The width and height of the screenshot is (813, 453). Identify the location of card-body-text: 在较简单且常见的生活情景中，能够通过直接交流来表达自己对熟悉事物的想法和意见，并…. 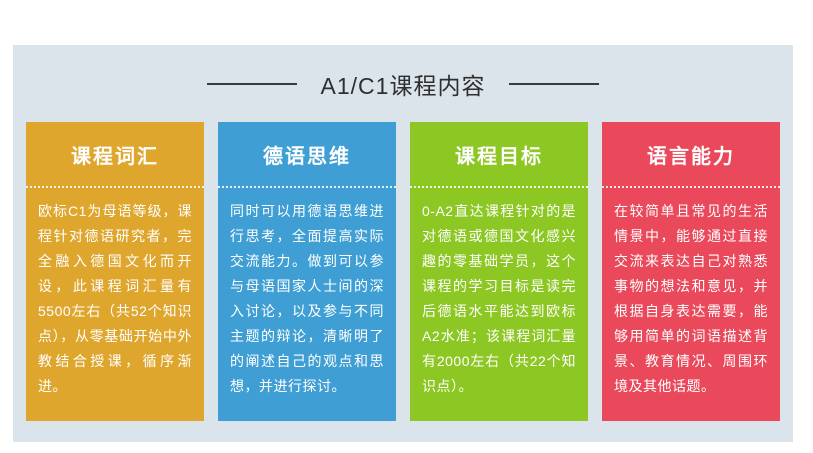
(691, 298).